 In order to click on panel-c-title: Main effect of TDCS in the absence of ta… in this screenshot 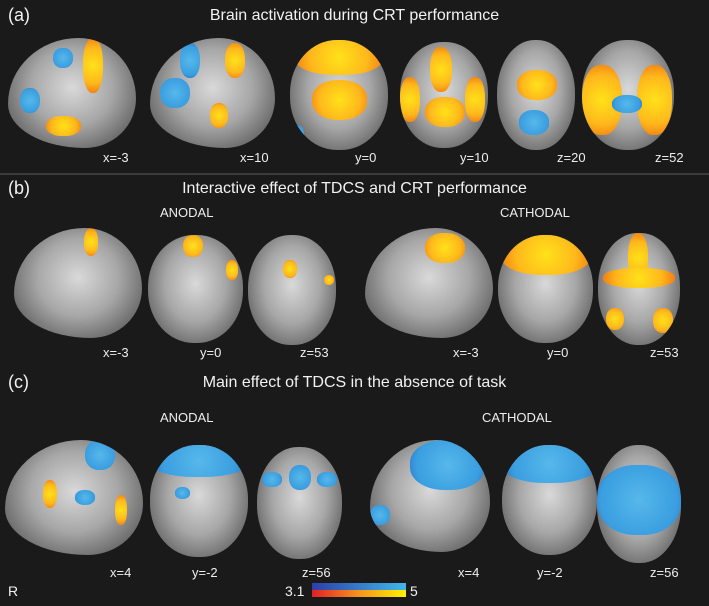, I will do `click(354, 382)`.